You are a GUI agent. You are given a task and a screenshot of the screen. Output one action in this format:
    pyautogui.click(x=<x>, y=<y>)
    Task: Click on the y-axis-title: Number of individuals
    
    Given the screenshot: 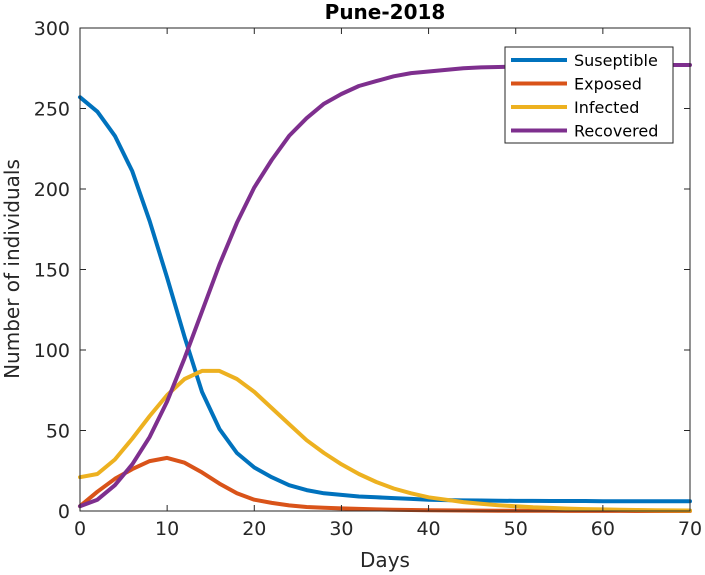 What is the action you would take?
    pyautogui.click(x=12, y=269)
    